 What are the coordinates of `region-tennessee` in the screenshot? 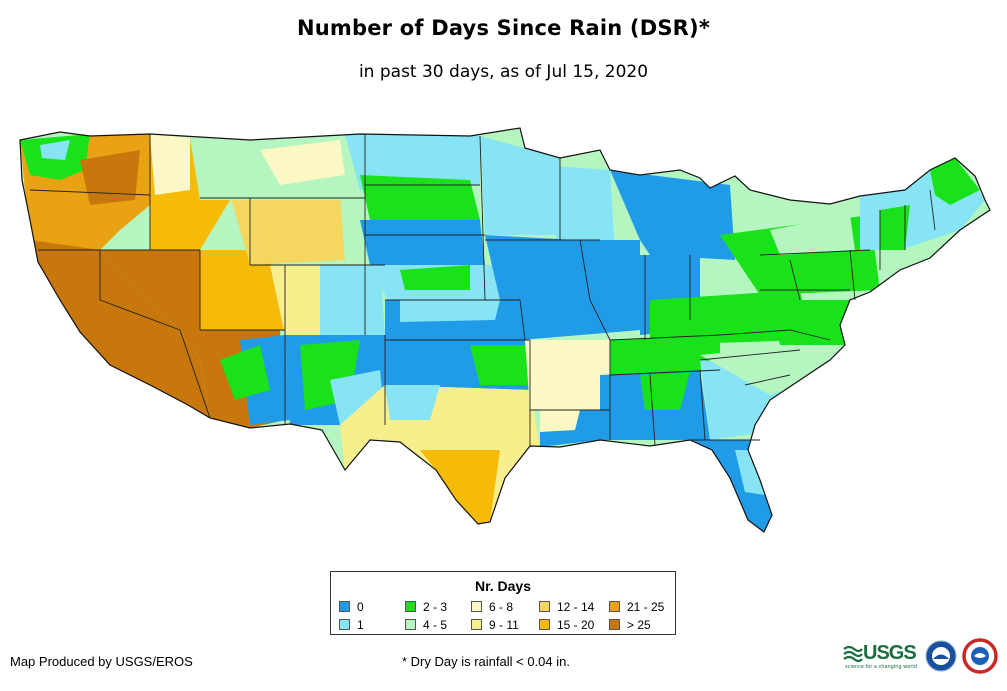 It's located at (665, 355).